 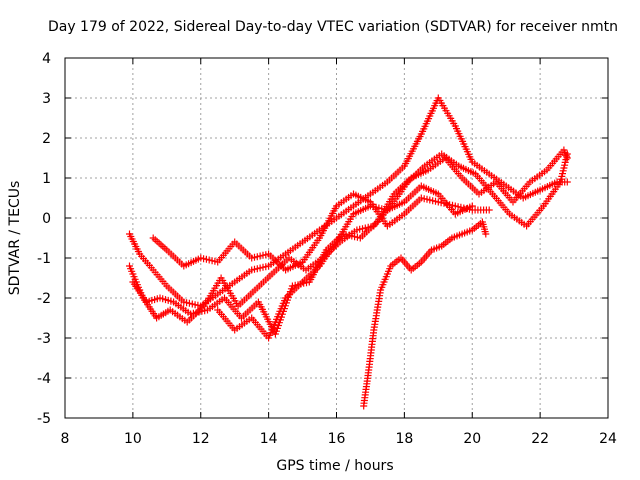 I want to click on y-tick-label: -3, so click(x=44, y=339).